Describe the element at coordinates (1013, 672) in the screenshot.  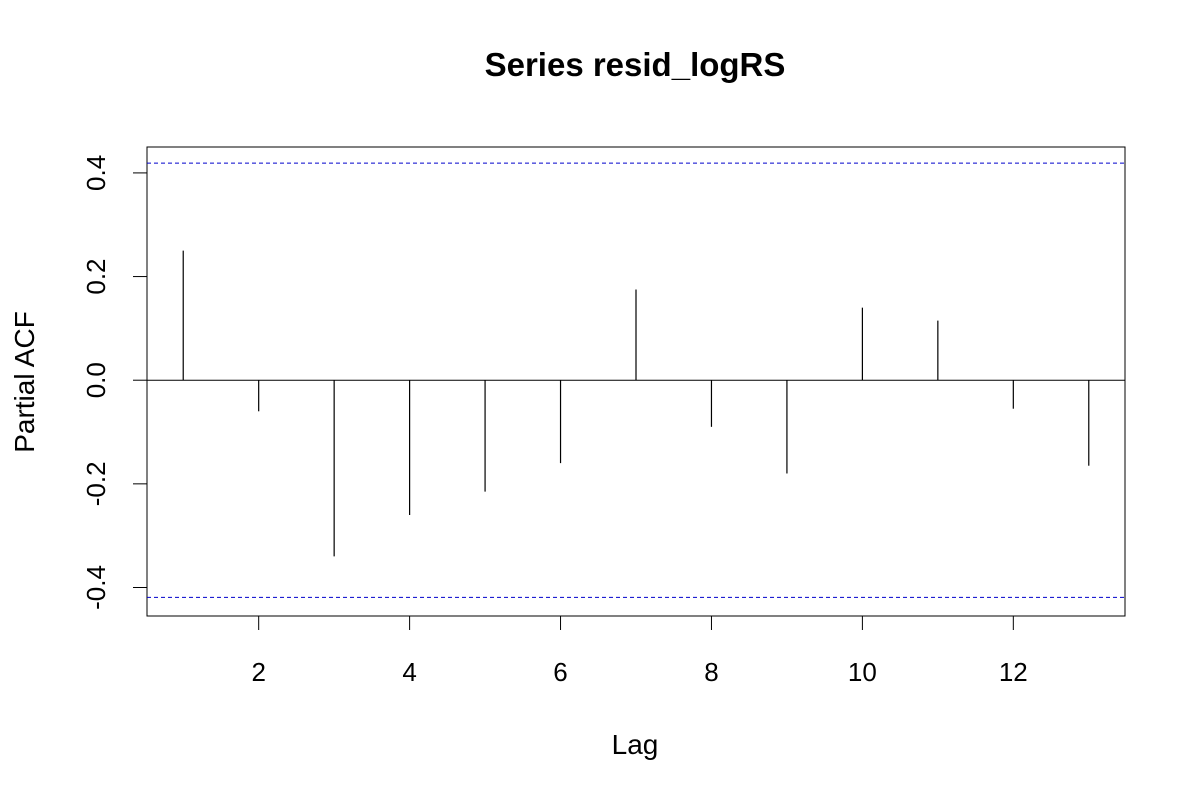
I see `x-tick-label: 12` at that location.